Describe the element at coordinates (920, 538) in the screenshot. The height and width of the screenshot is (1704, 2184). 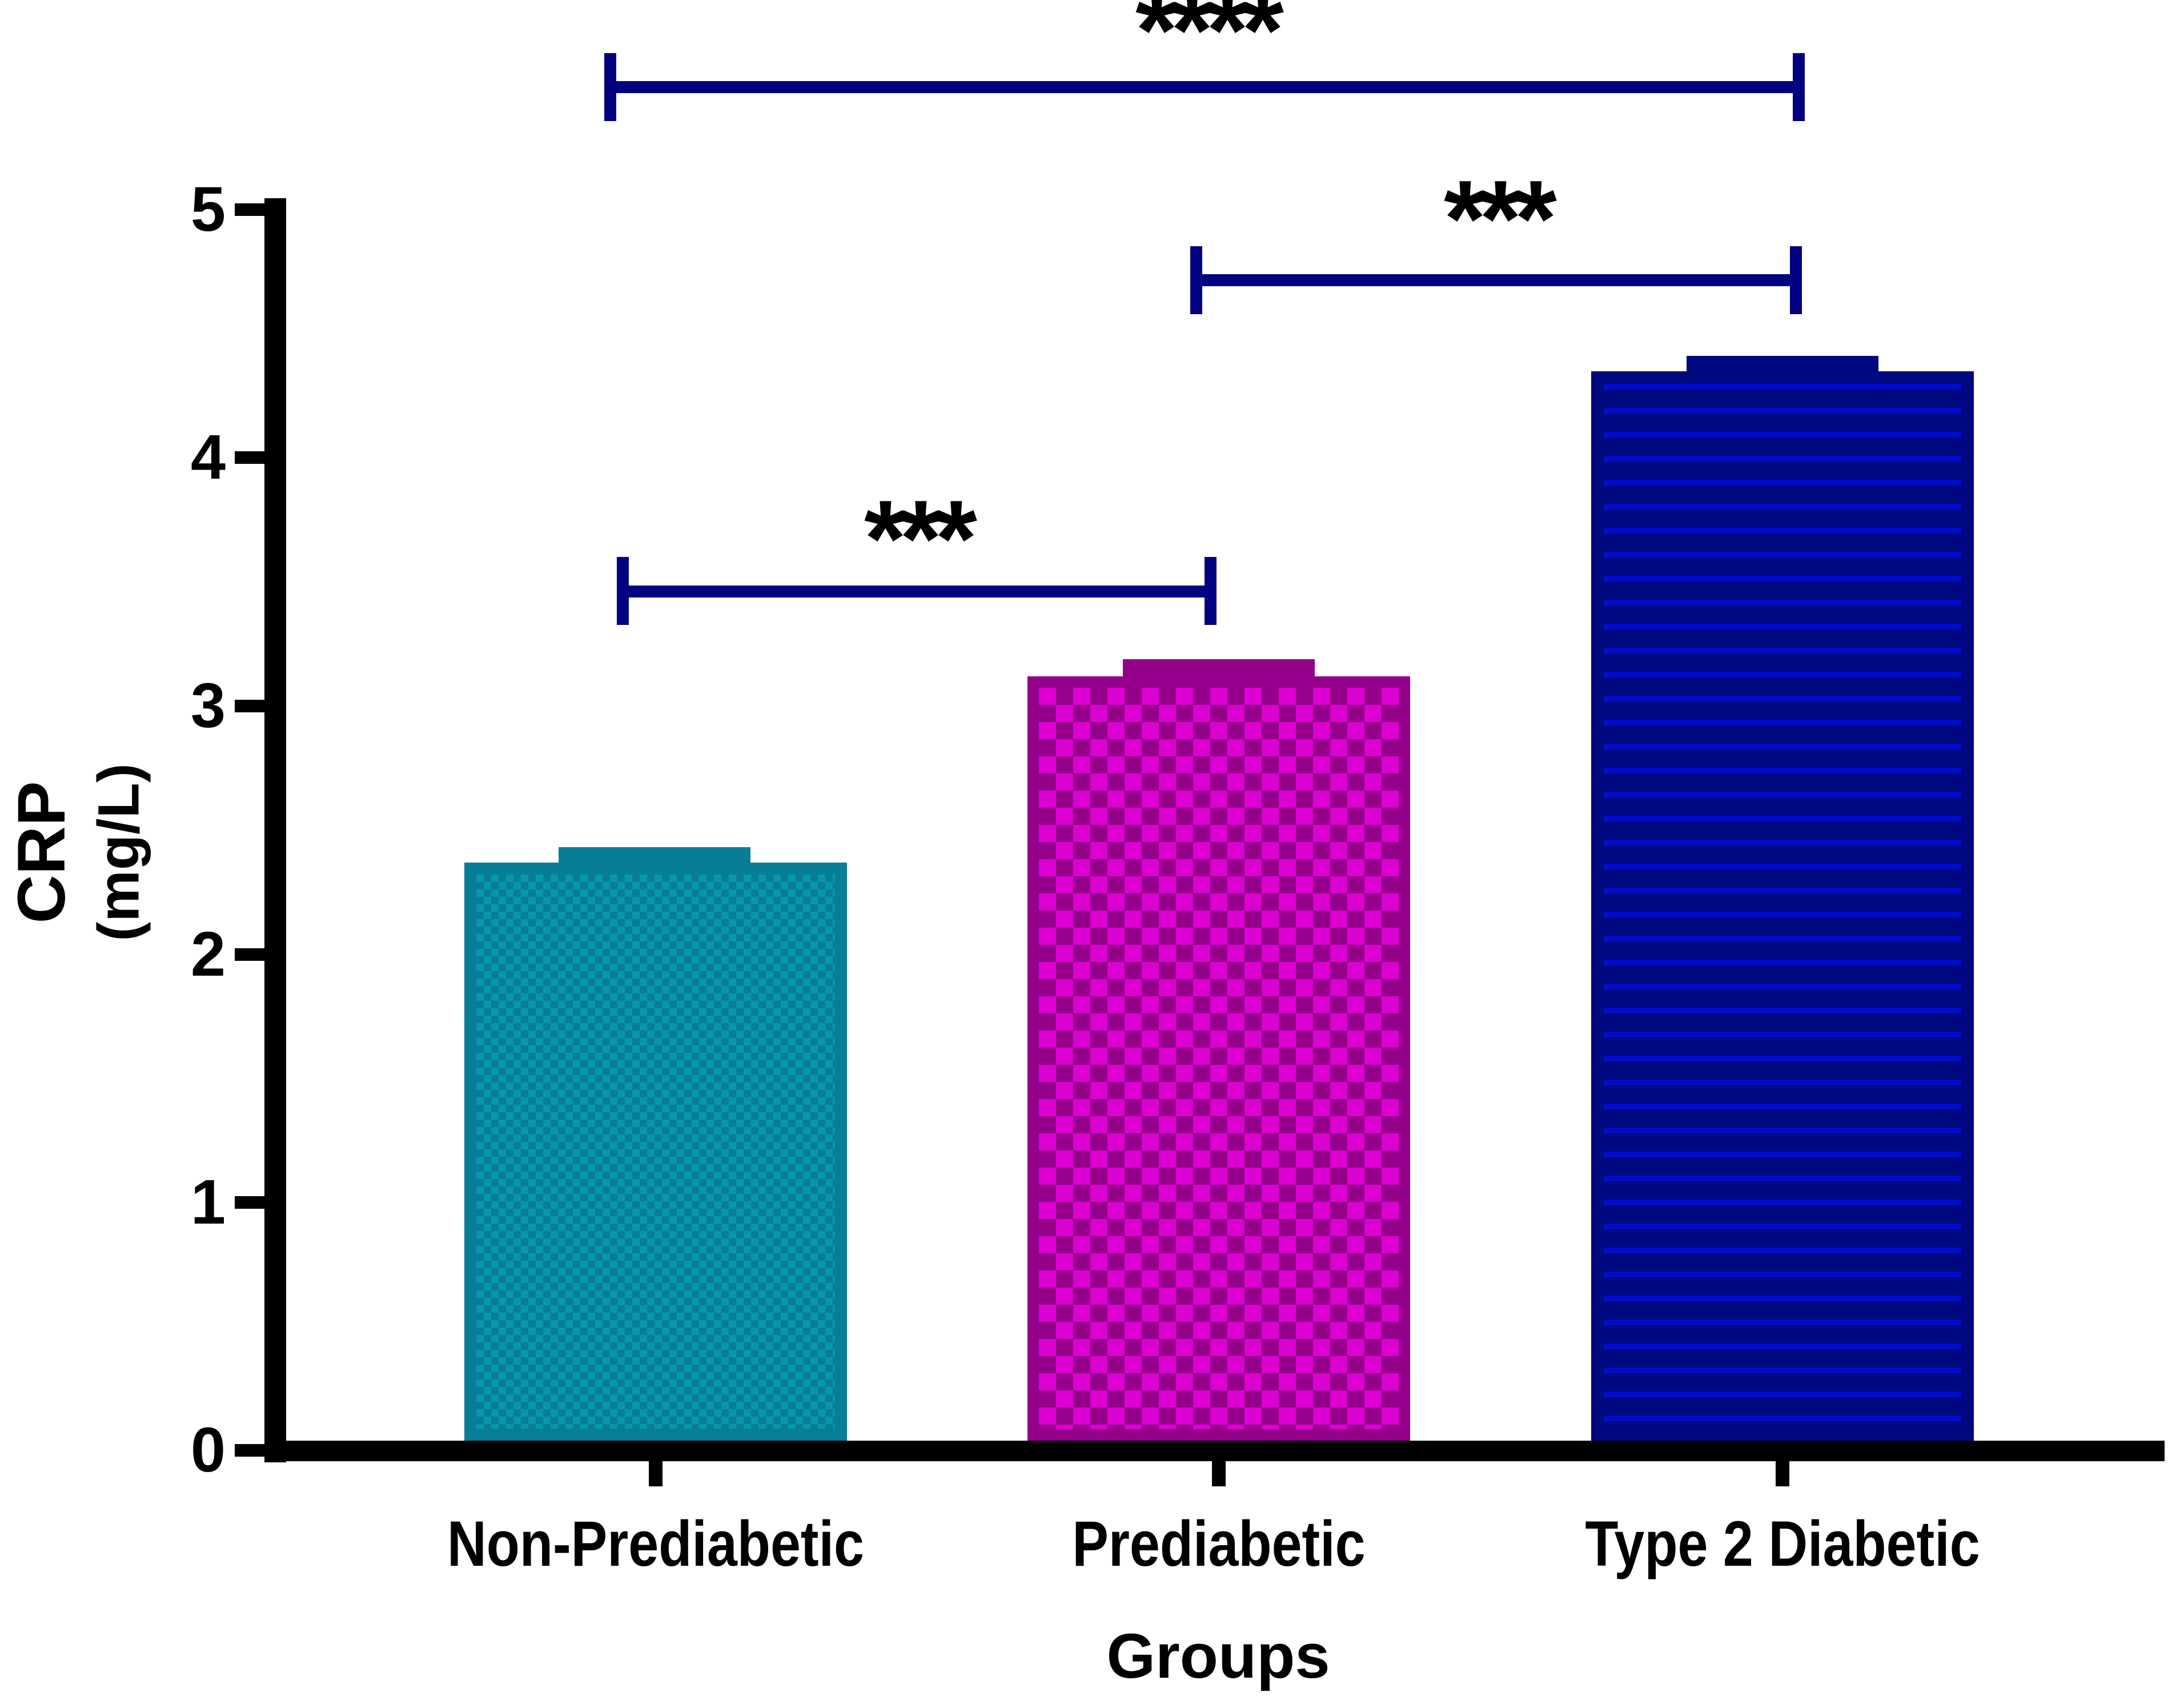
I see `sig-stars-1v2: ***` at that location.